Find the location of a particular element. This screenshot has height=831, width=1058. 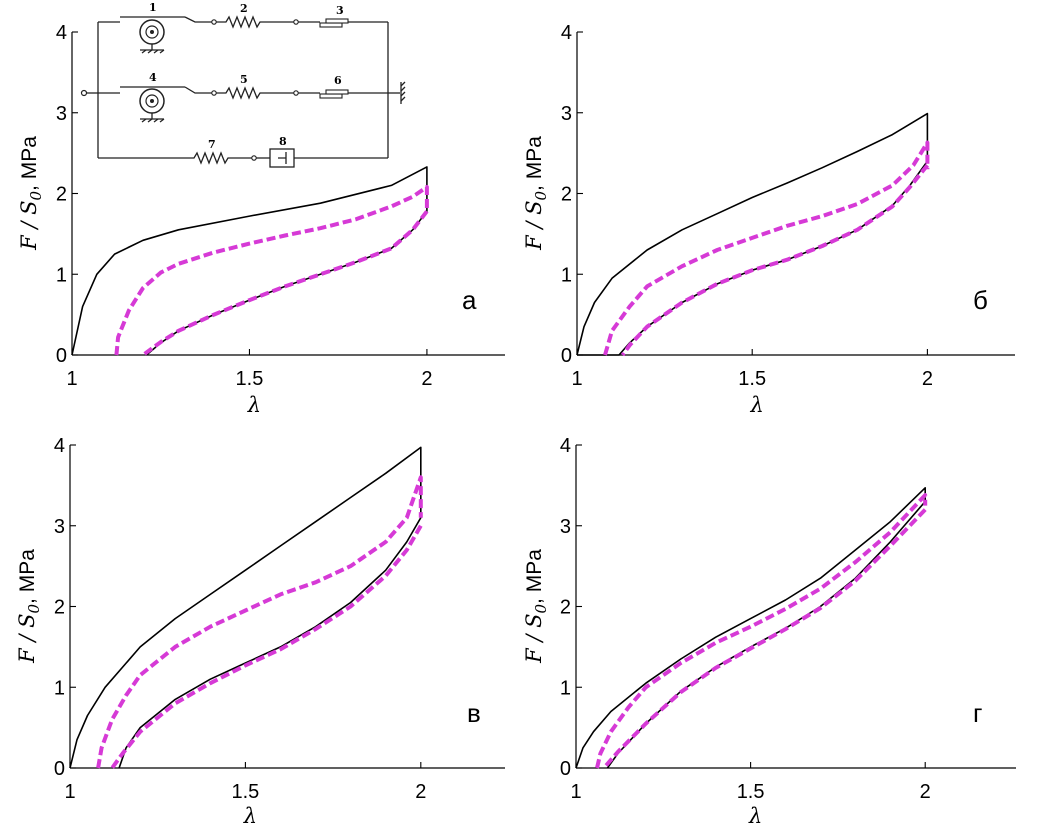

y-axis-label-a: F / S0, MPa is located at coordinates (31, 193).